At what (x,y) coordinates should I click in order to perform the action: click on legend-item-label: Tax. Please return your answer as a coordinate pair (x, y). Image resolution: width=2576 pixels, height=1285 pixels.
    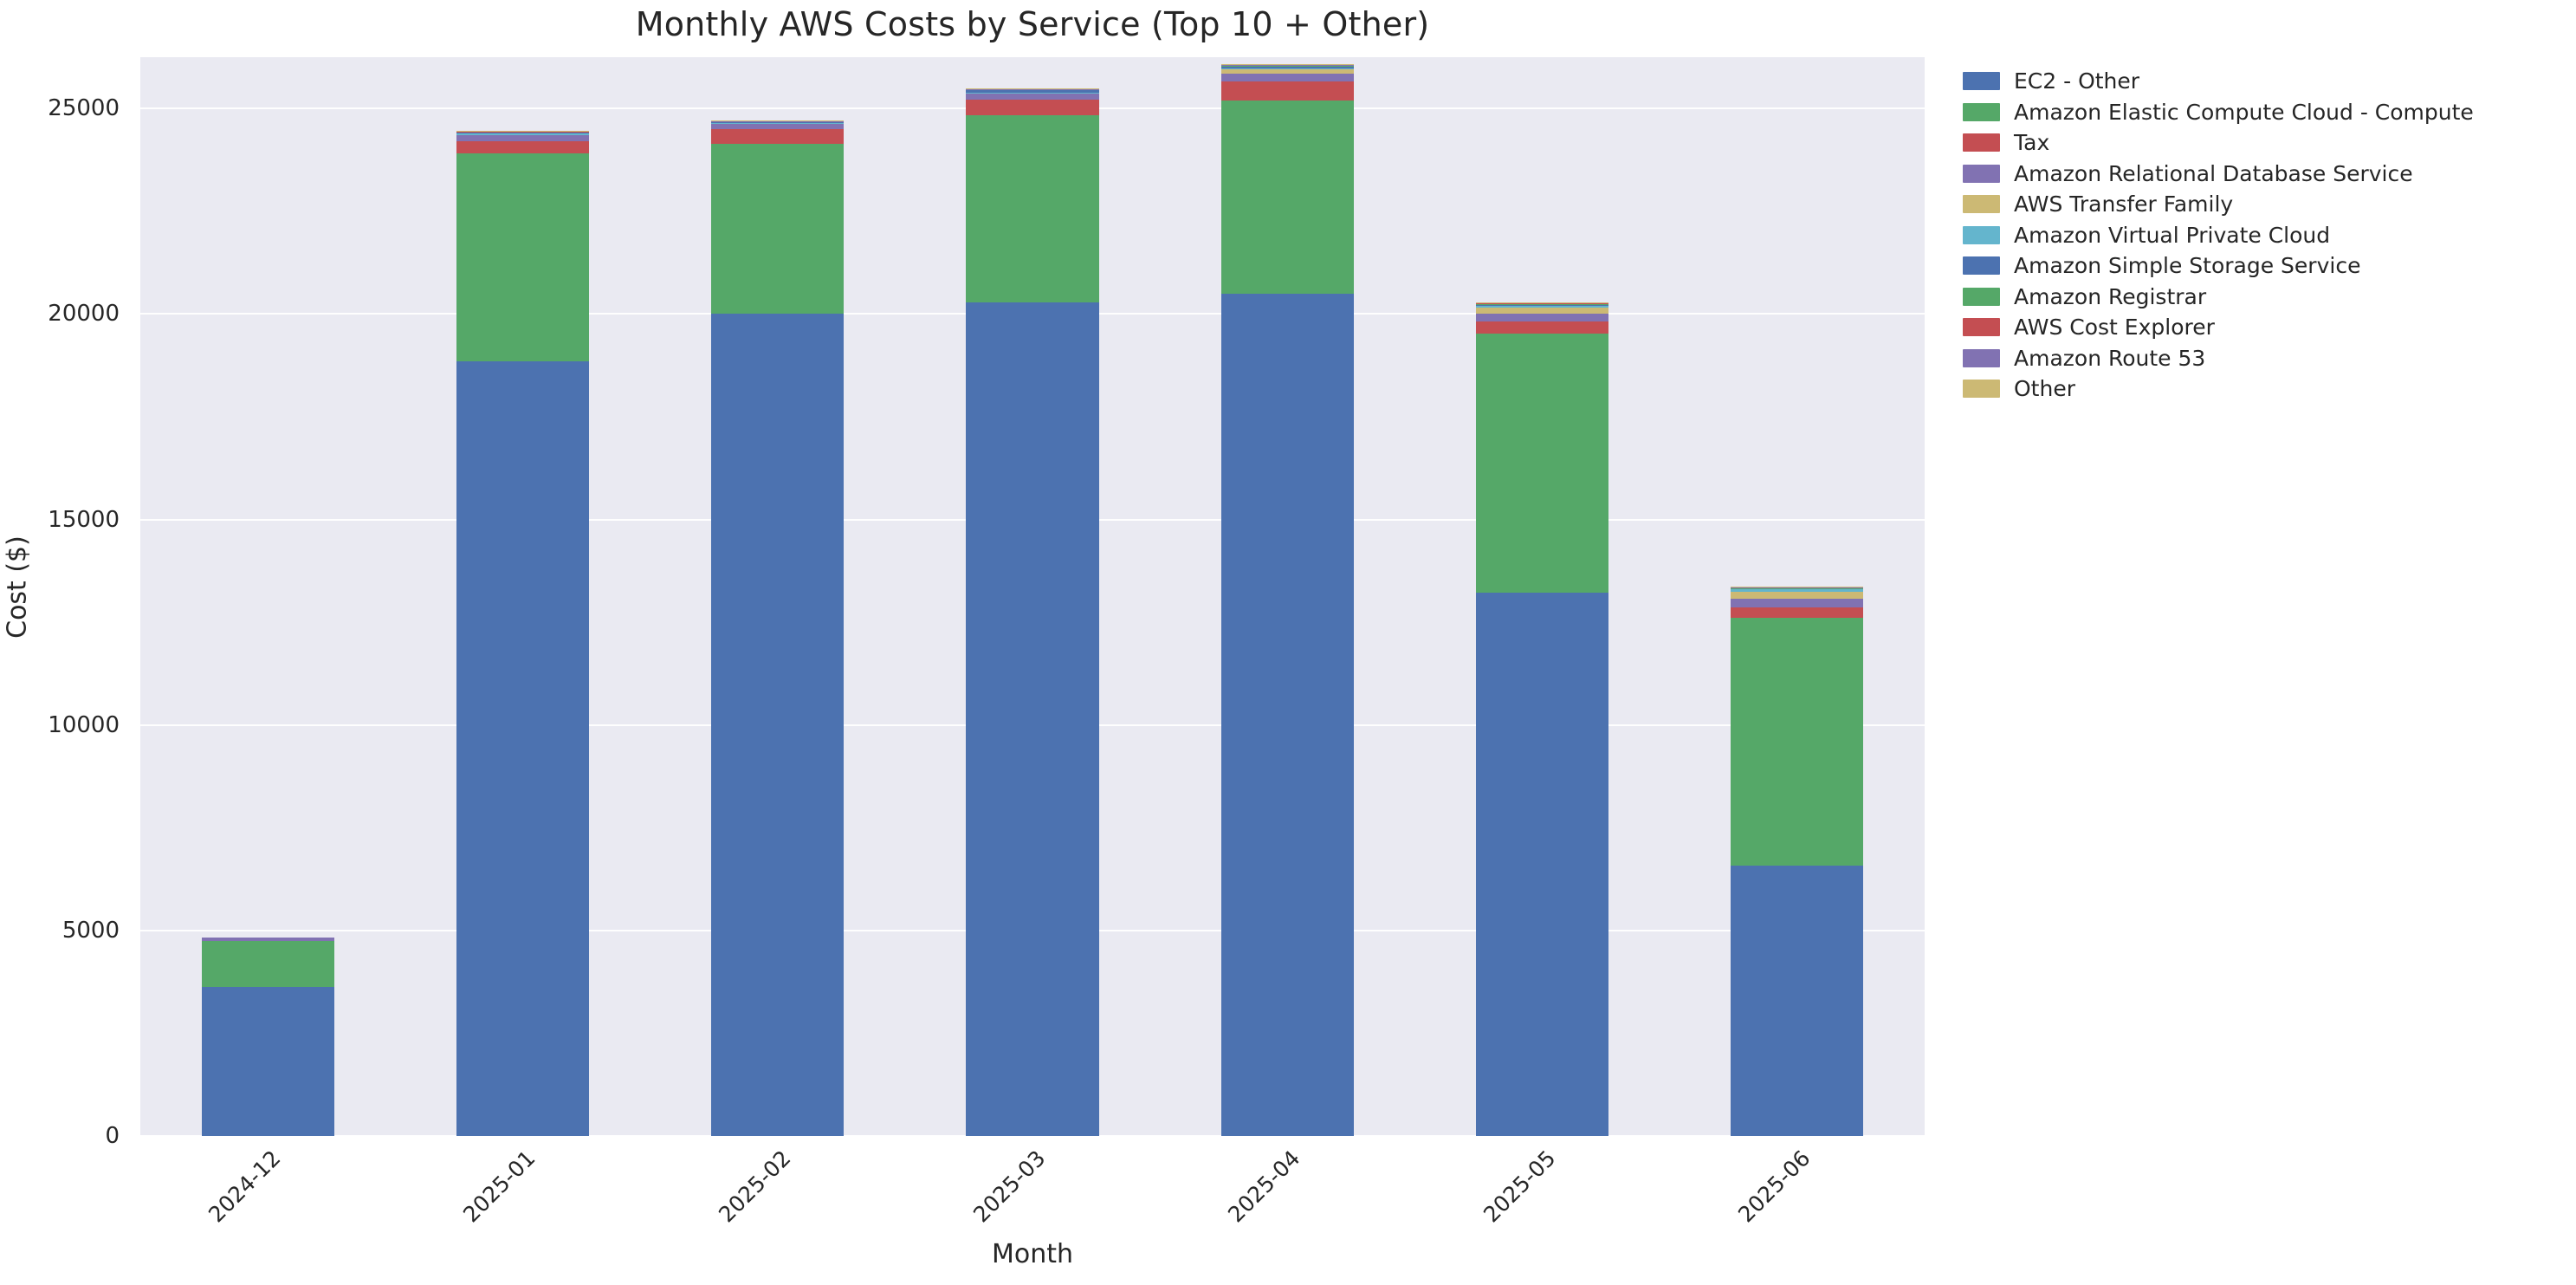
    Looking at the image, I should click on (2032, 143).